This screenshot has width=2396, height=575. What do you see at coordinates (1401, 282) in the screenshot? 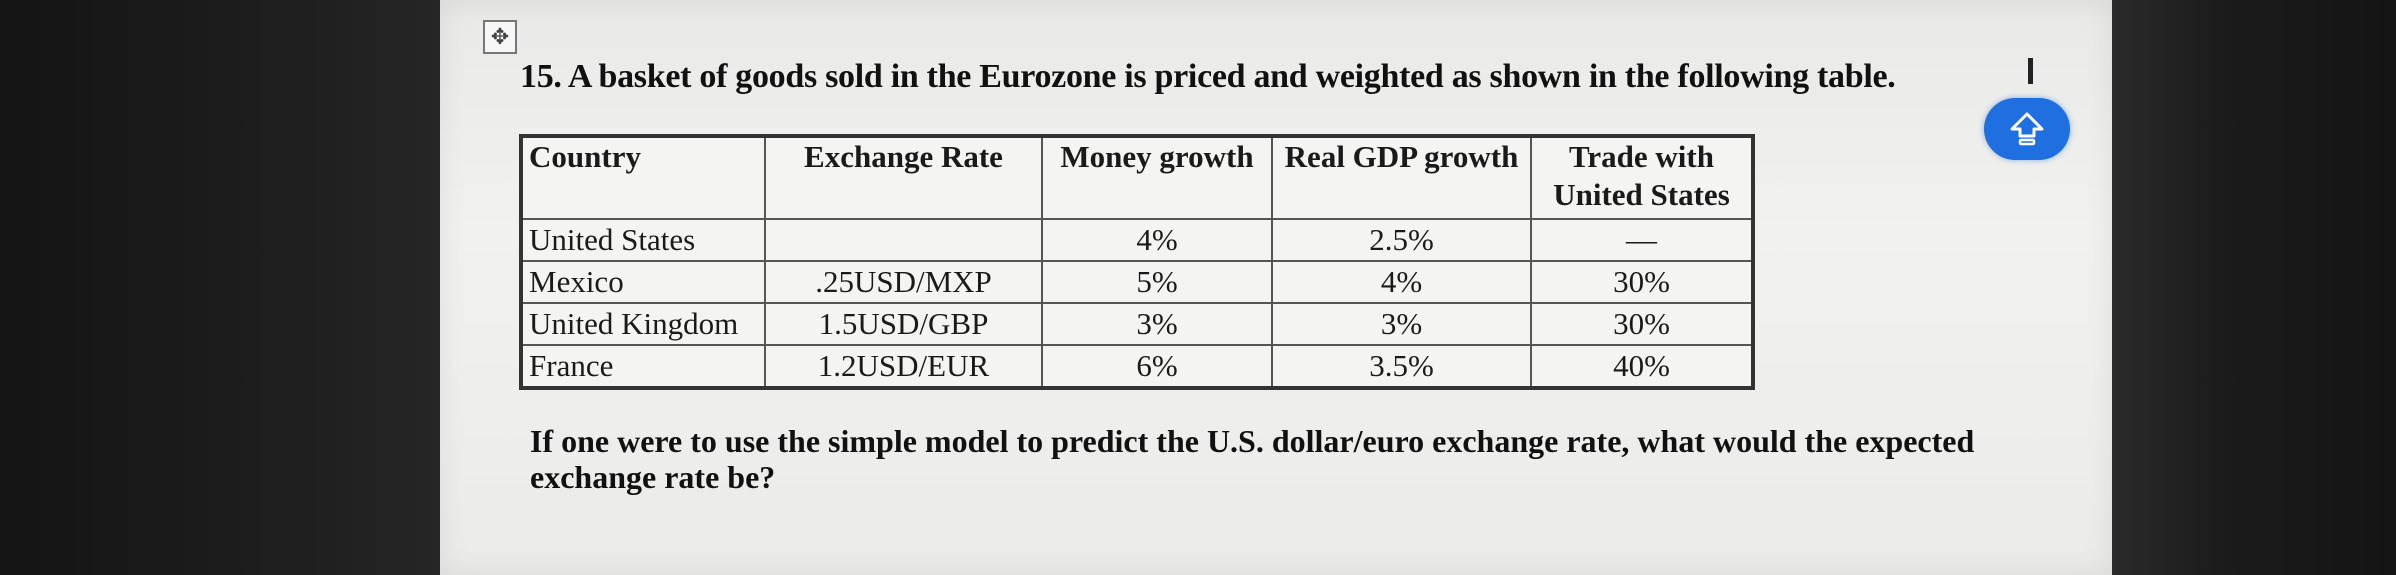
I see `cell-real-gdp-growth: 4%` at bounding box center [1401, 282].